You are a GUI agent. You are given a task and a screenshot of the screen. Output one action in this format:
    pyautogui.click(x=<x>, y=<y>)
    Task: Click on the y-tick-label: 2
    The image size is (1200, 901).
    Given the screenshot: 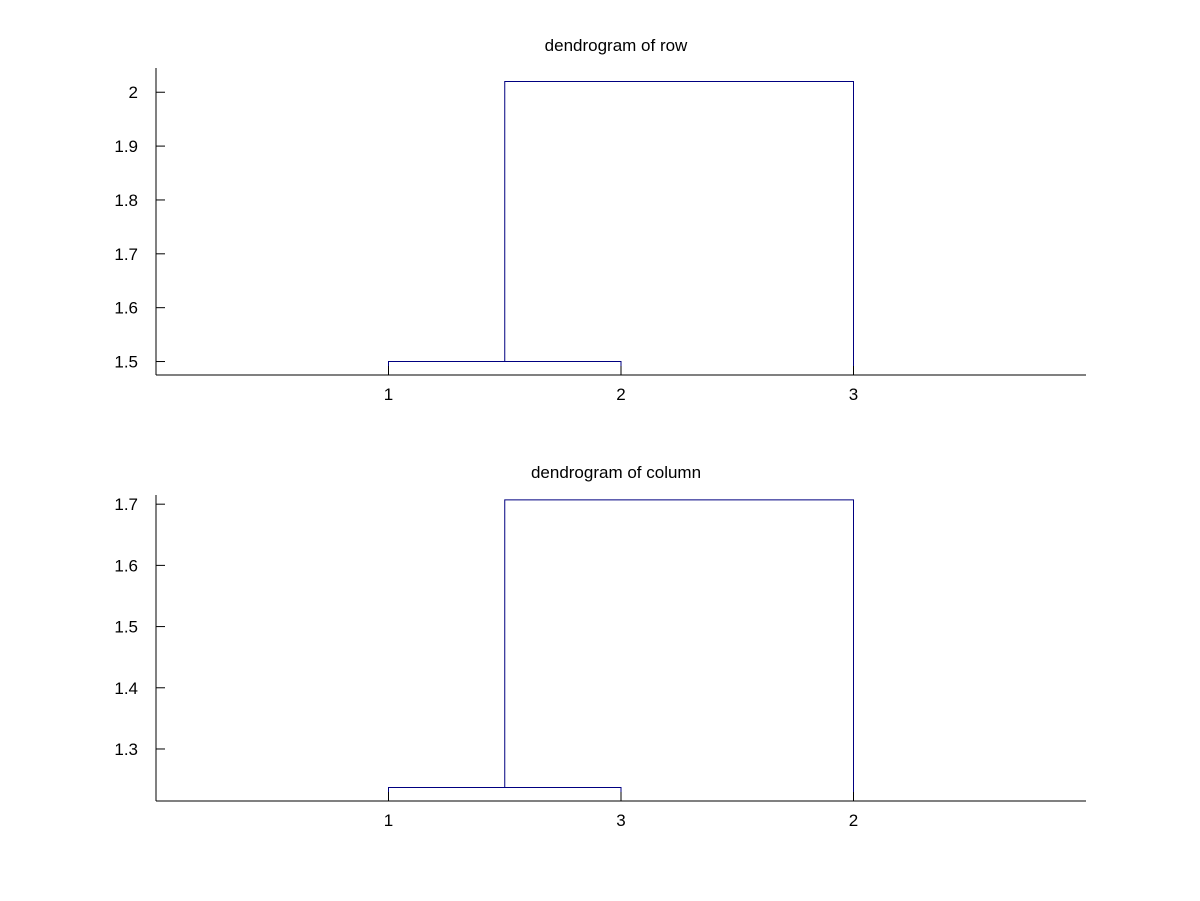 What is the action you would take?
    pyautogui.click(x=133, y=92)
    